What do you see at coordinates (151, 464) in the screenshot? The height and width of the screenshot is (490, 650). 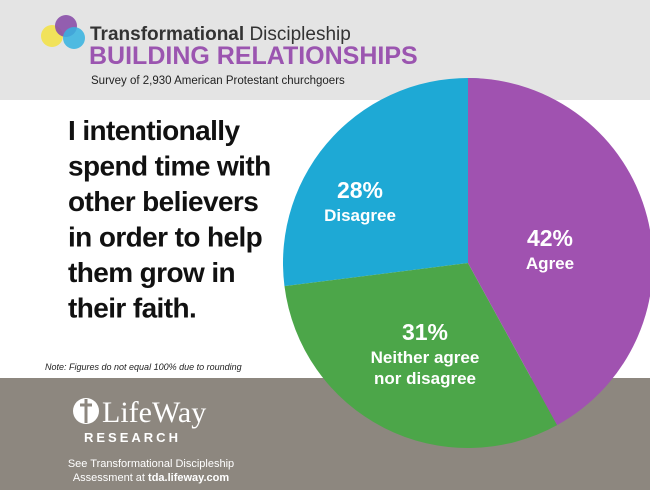 I see `footer-line: See Transformational Discipleship` at bounding box center [151, 464].